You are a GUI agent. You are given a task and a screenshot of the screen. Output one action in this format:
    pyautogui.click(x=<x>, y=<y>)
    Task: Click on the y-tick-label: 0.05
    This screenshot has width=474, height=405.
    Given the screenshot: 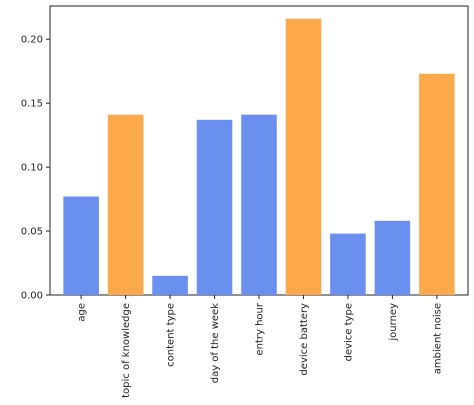 What is the action you would take?
    pyautogui.click(x=32, y=232)
    